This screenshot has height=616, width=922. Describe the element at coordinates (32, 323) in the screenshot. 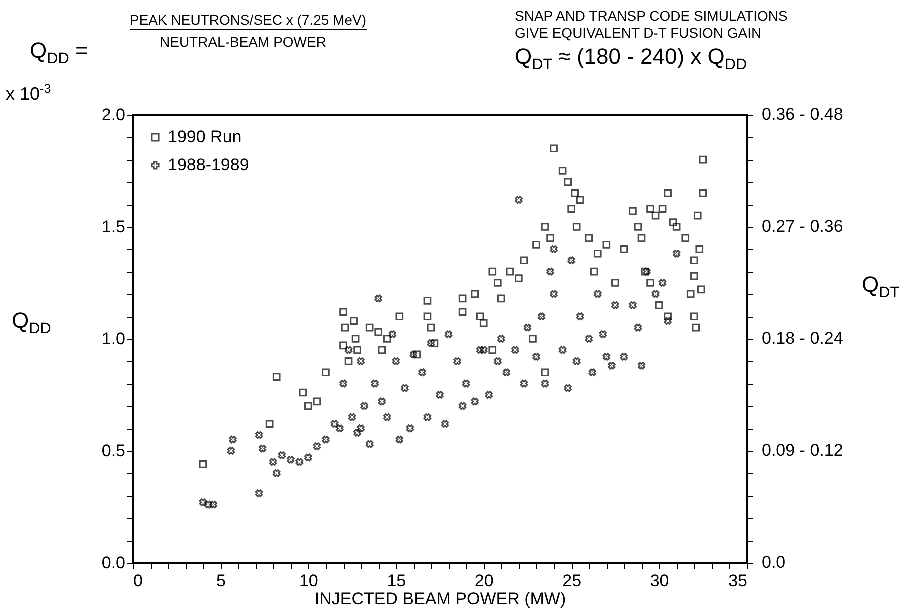

I see `y-axis-title: Q$_{DD}$` at that location.